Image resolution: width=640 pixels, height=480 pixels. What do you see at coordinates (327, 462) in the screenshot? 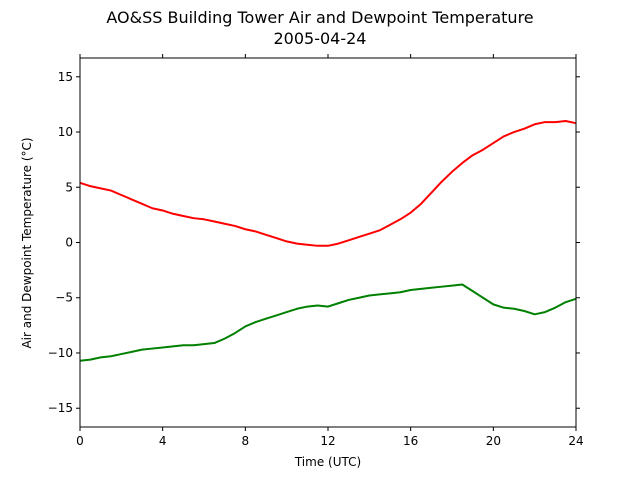
I see `x-axis-label: Time (UTC)` at bounding box center [327, 462].